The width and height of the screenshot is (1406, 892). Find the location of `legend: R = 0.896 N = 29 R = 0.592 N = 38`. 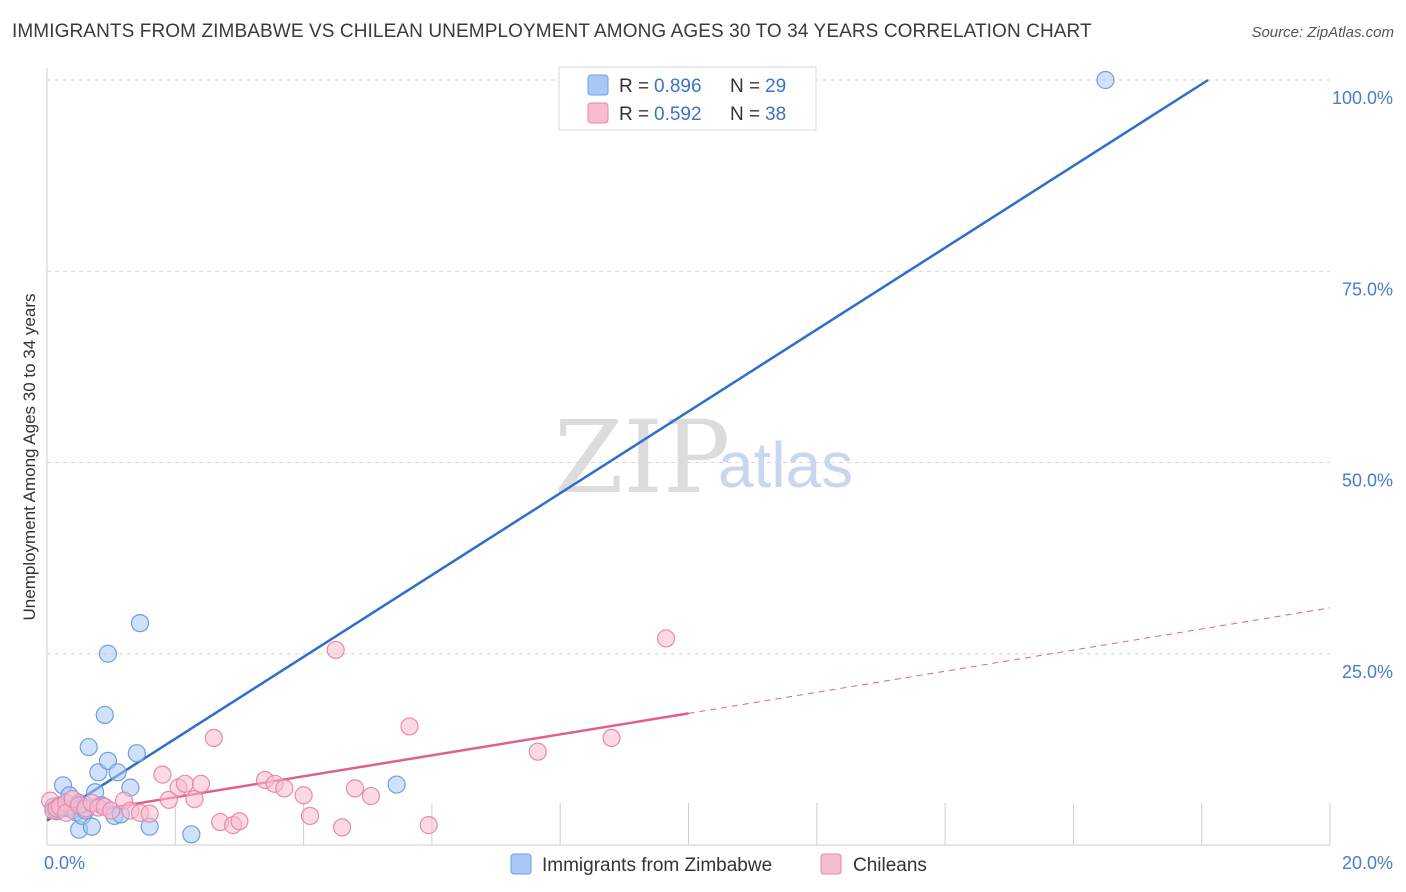

legend: R = 0.896 N = 29 R = 0.592 N = 38 is located at coordinates (687, 98).